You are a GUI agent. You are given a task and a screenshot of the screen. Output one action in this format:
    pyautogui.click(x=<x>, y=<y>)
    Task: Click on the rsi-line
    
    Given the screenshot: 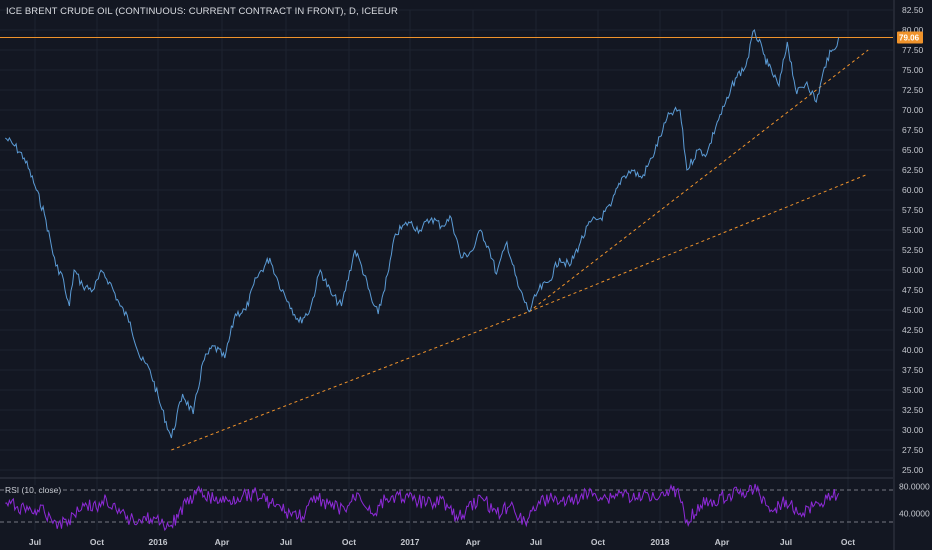 What is the action you would take?
    pyautogui.click(x=422, y=507)
    